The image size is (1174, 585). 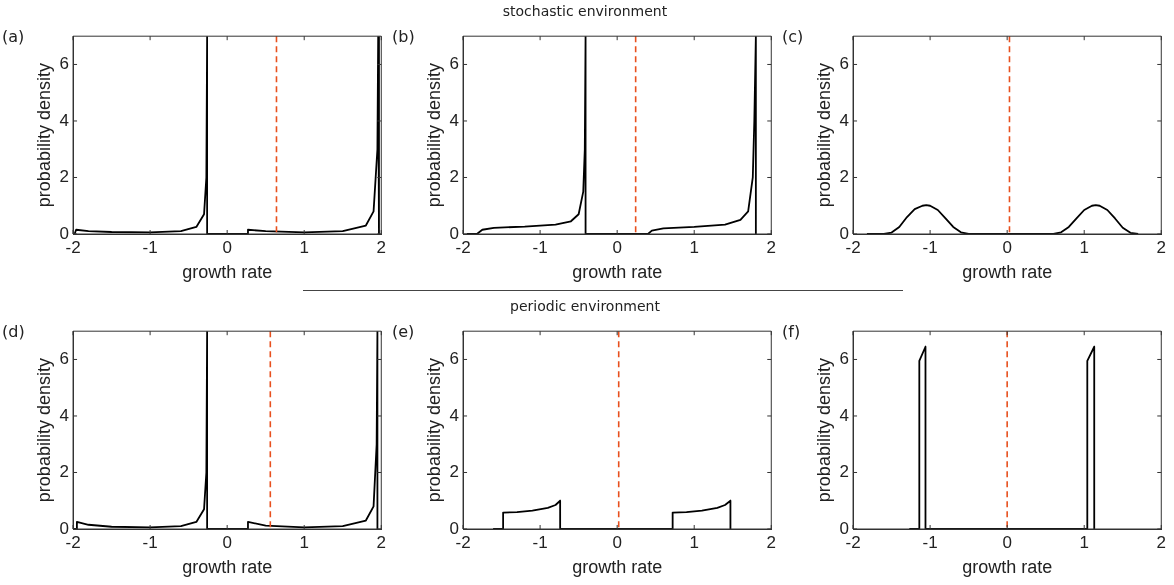 I want to click on text: (f), so click(x=791, y=332).